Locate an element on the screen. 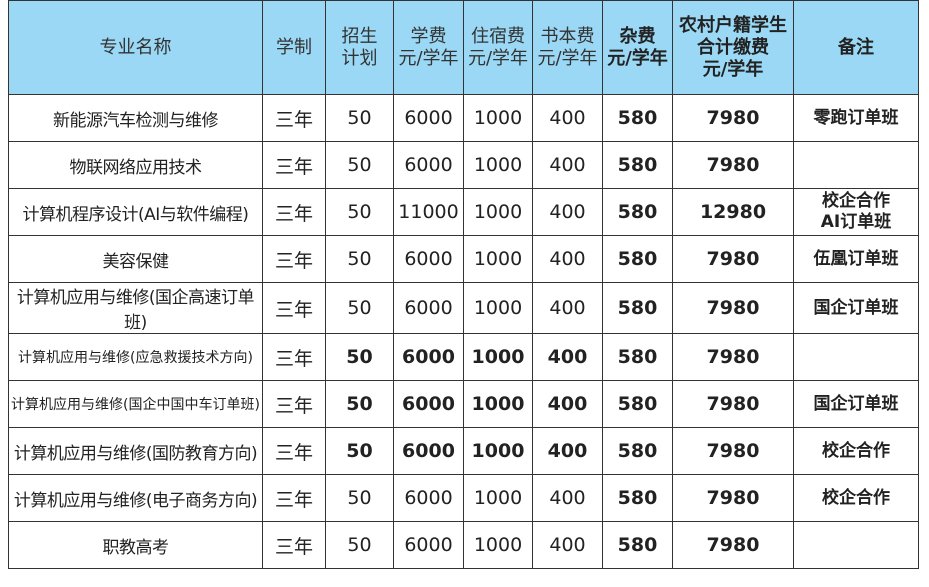 The width and height of the screenshot is (929, 587). header-enrollment-plan: 招生 计划 is located at coordinates (359, 47).